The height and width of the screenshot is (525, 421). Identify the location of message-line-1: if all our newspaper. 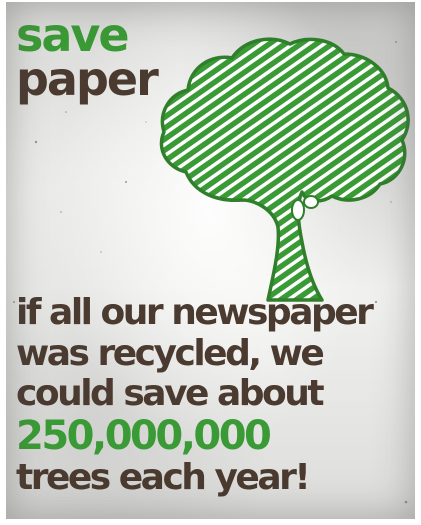
(195, 312).